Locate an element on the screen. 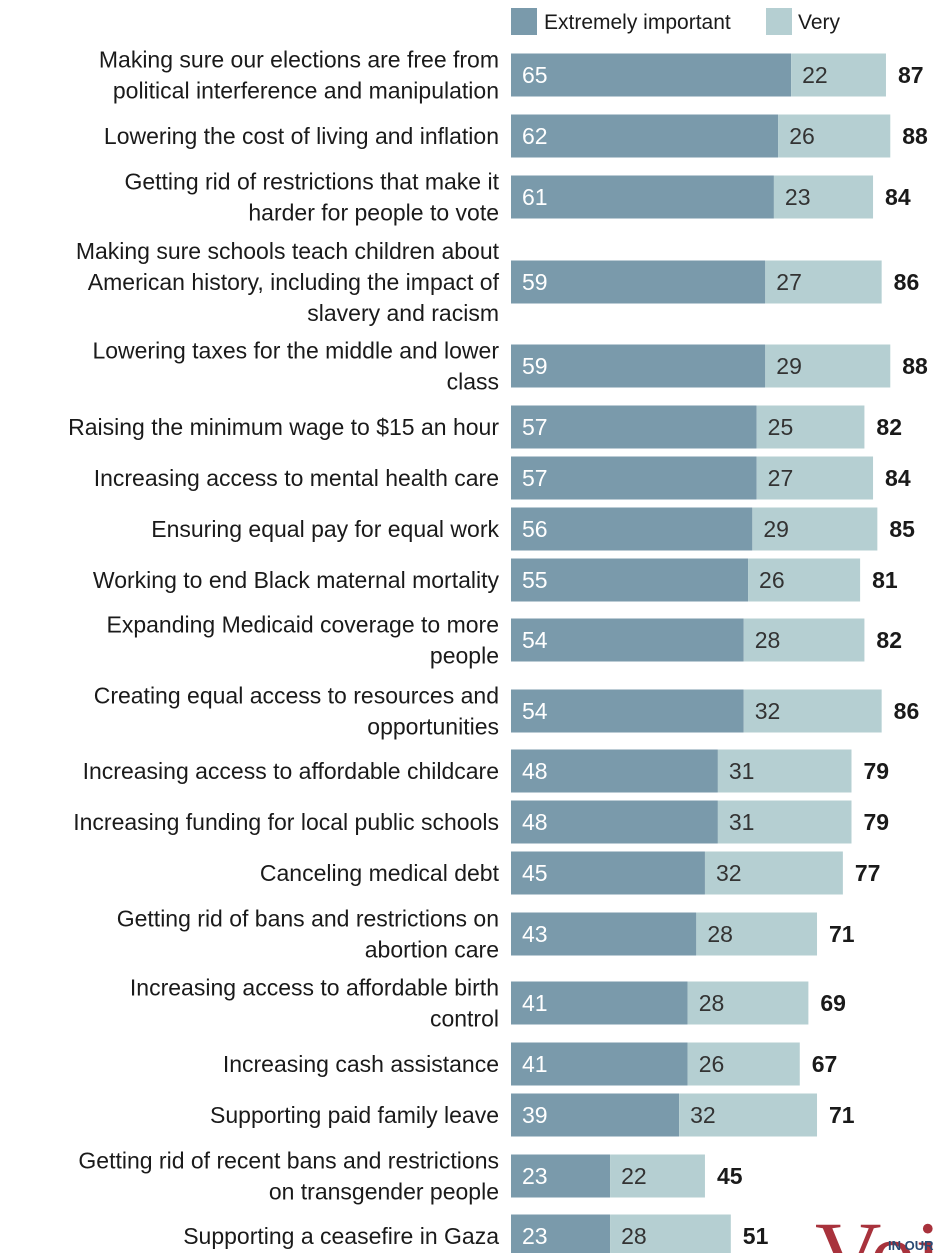 The width and height of the screenshot is (951, 1253). data-label-extremely-important: 59 is located at coordinates (535, 366).